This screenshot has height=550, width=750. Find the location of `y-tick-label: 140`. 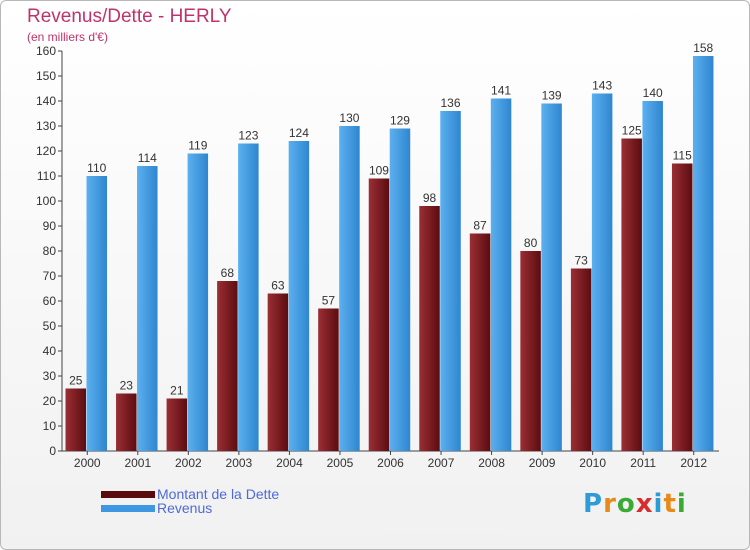

y-tick-label: 140 is located at coordinates (46, 101).